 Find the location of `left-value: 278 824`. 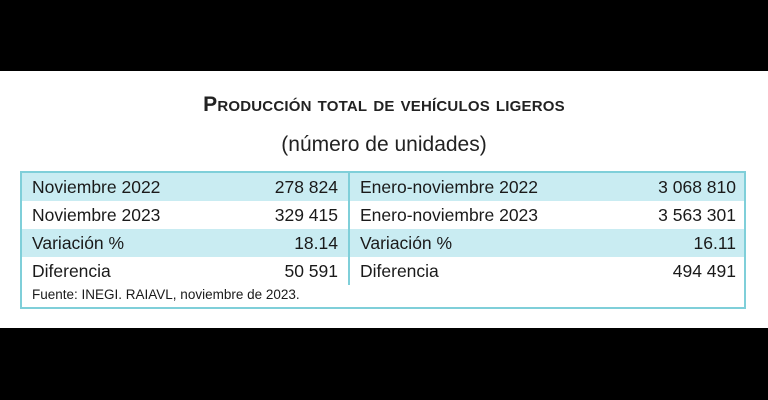

left-value: 278 824 is located at coordinates (306, 187).